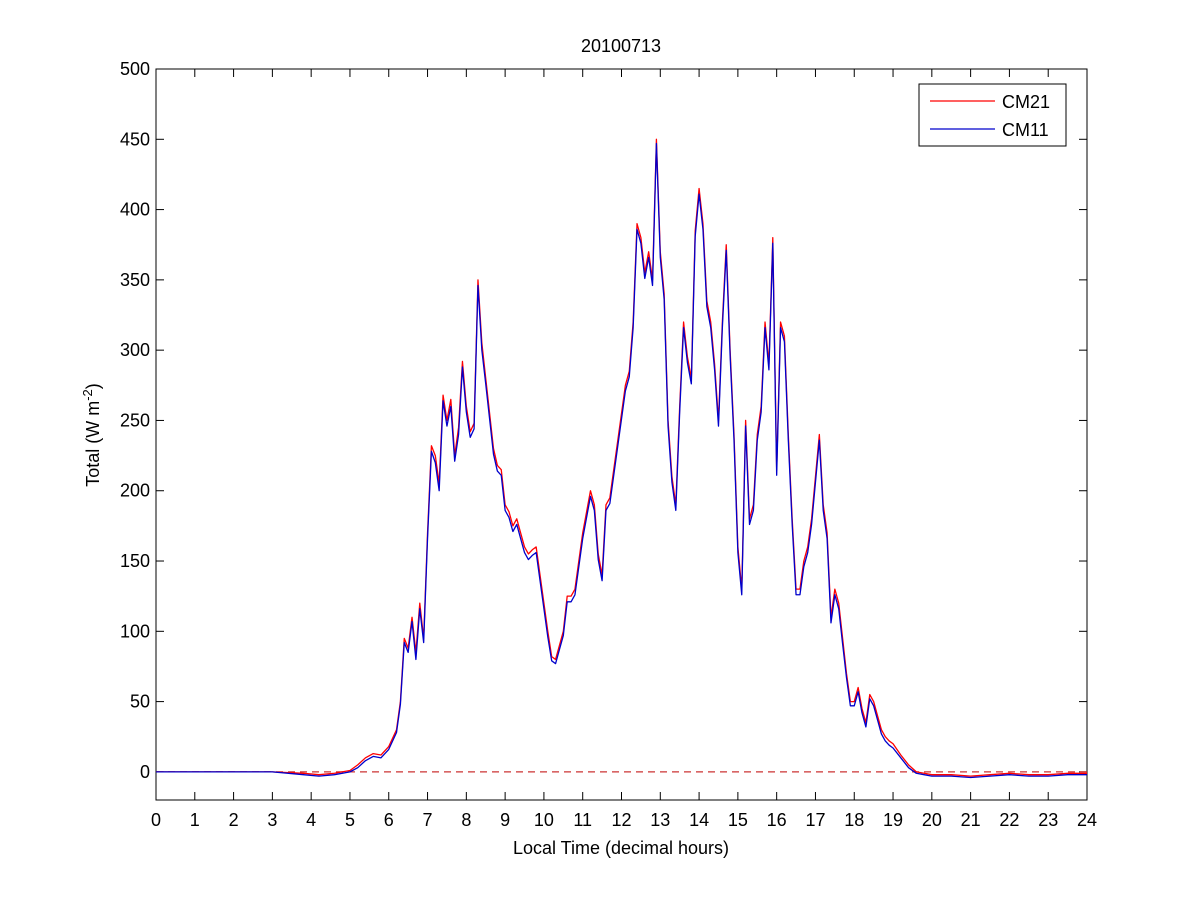 This screenshot has width=1201, height=900. I want to click on x-tick-label: 13, so click(660, 820).